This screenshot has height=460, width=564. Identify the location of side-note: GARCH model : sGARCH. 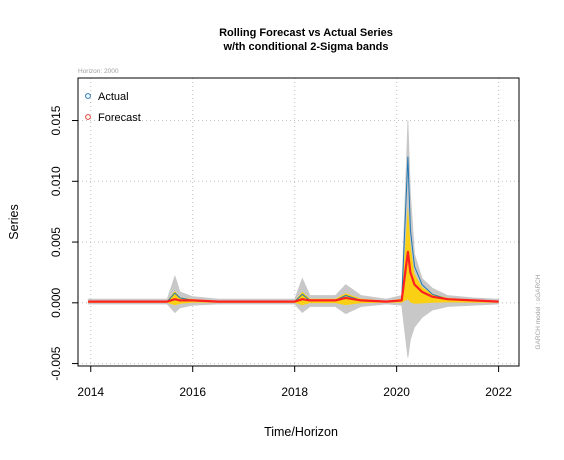
(538, 311).